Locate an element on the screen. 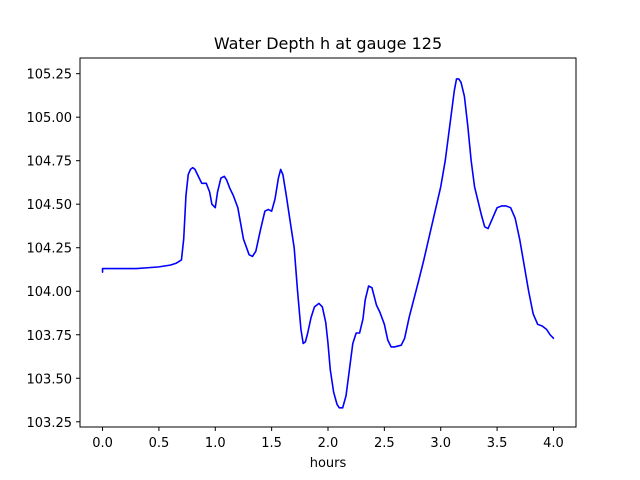 Image resolution: width=640 pixels, height=480 pixels. y-tick-label: 103.75 is located at coordinates (50, 336).